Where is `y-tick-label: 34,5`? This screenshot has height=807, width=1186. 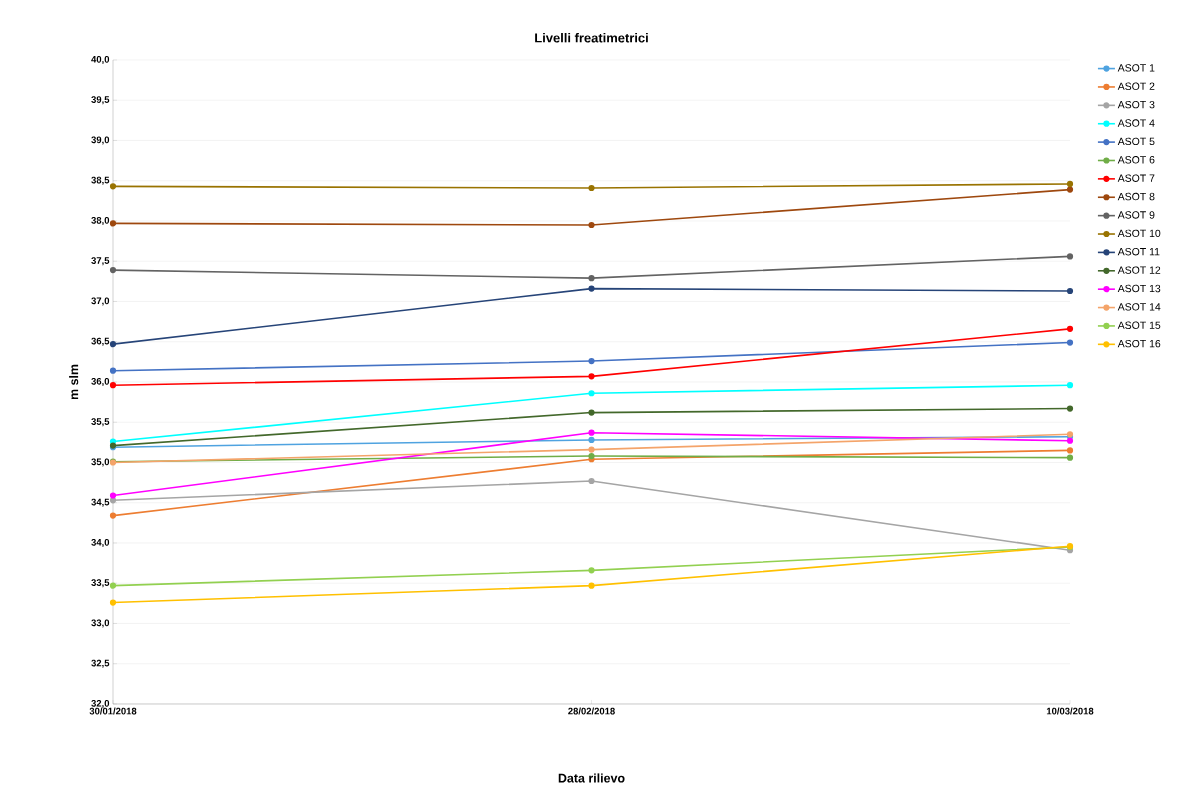
y-tick-label: 34,5 is located at coordinates (100, 502).